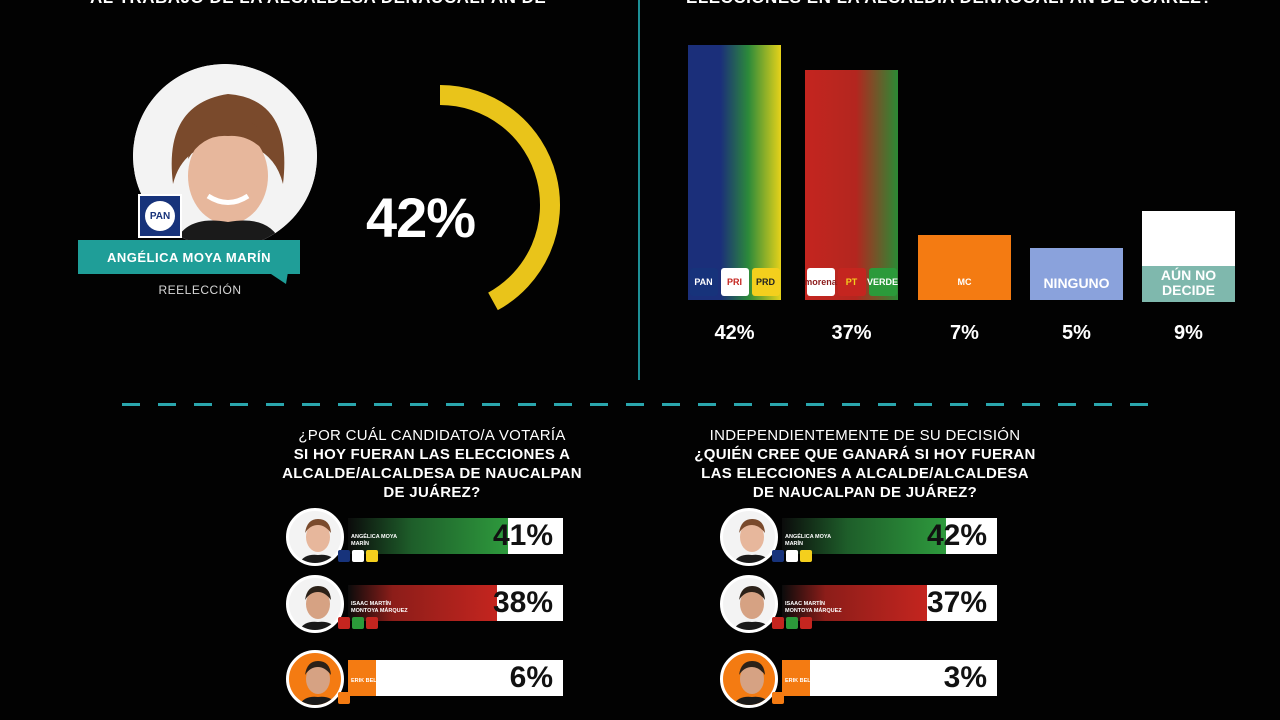  What do you see at coordinates (200, 290) in the screenshot?
I see `reelection-label: REELECCIÓN` at bounding box center [200, 290].